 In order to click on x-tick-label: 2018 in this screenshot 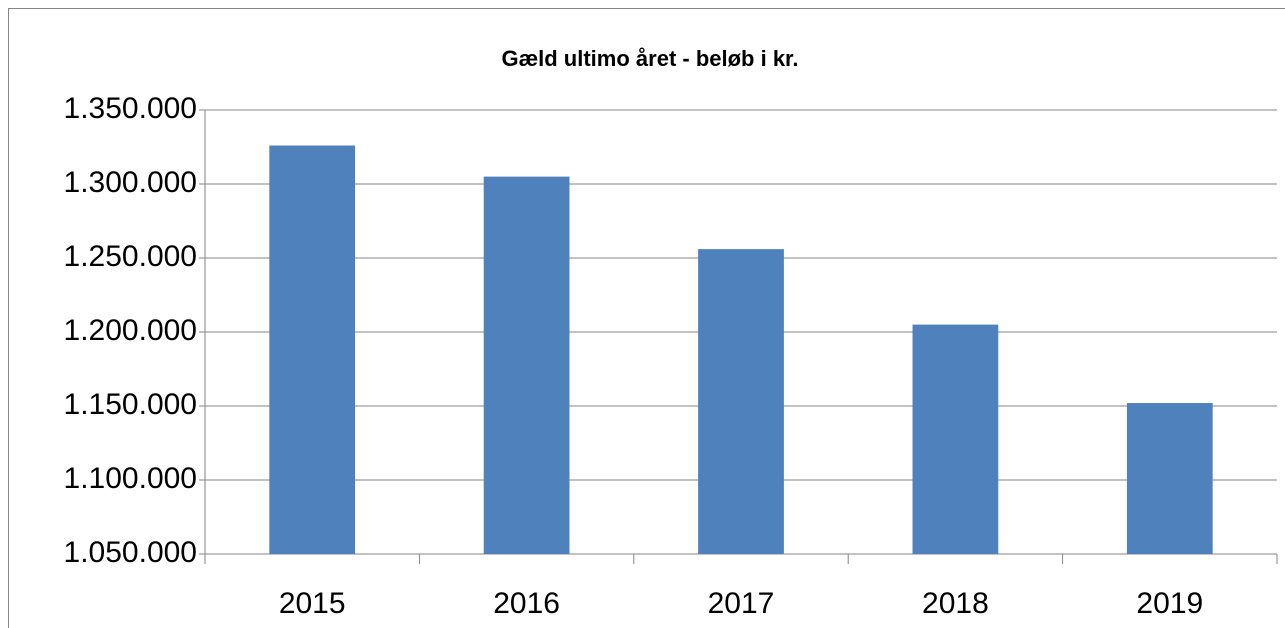, I will do `click(955, 603)`.